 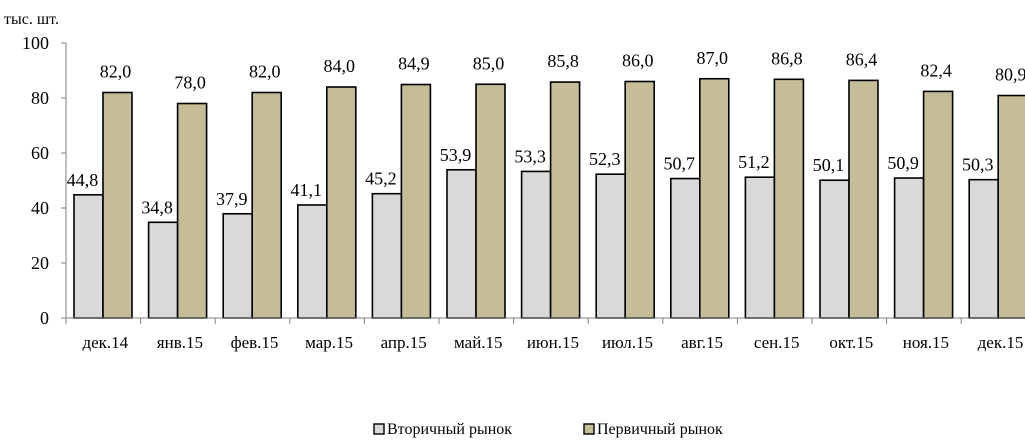 I want to click on x-tick-label: фев.15, so click(x=255, y=342).